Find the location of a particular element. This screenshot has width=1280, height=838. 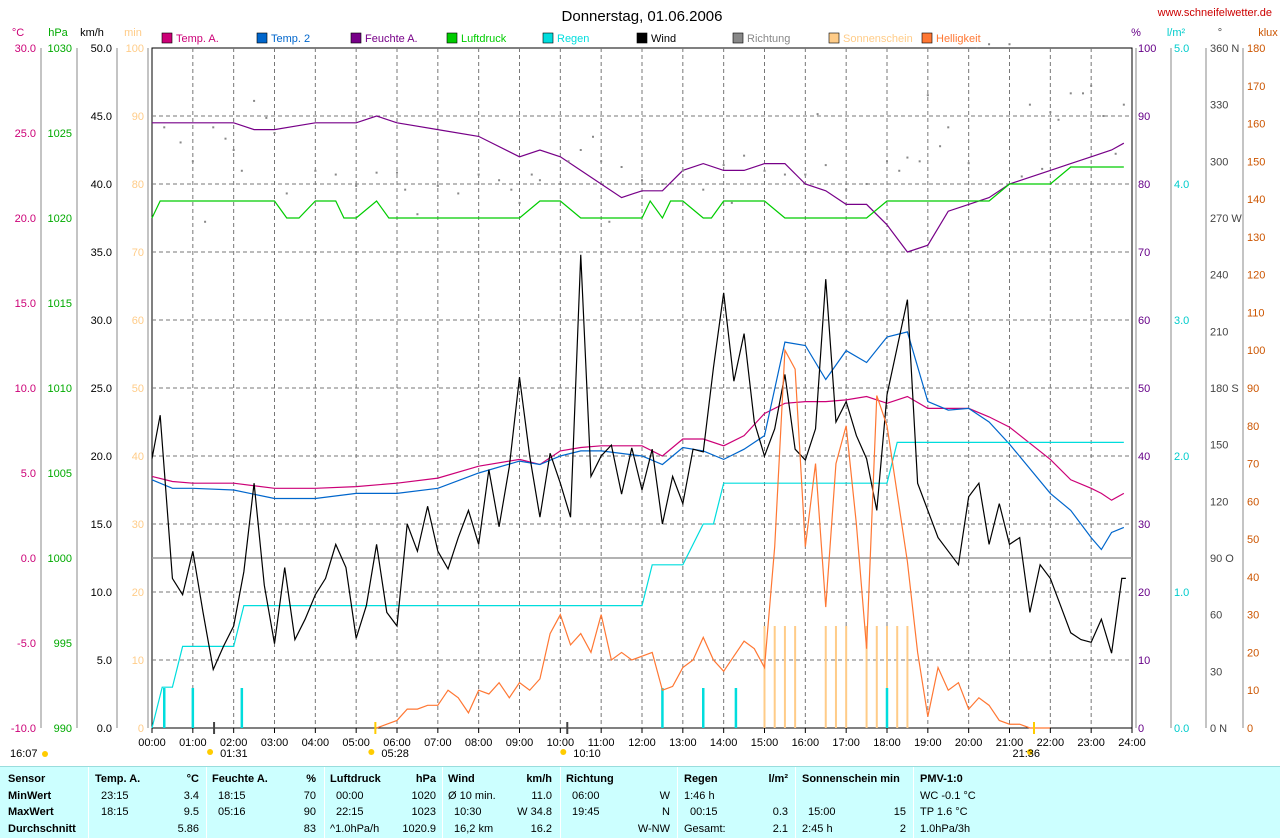

tick-label-wind: 50.0 is located at coordinates (101, 49).